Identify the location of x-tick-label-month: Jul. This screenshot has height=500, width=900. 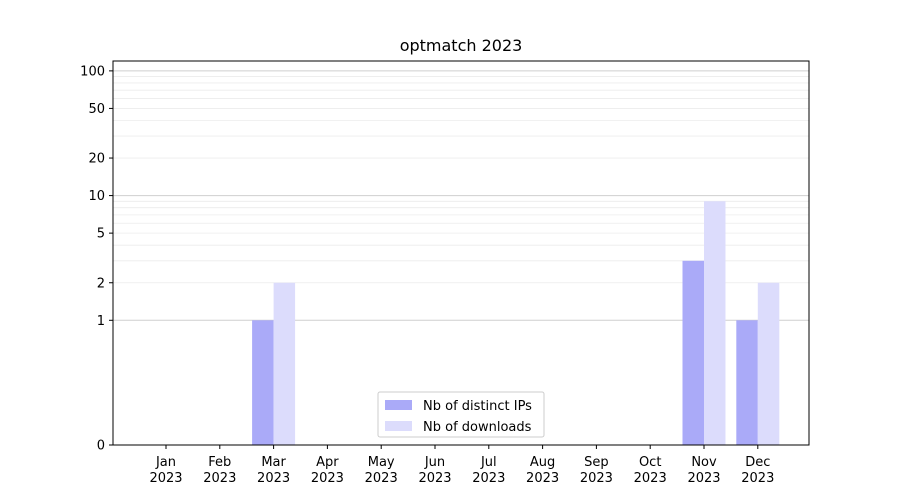
(488, 462).